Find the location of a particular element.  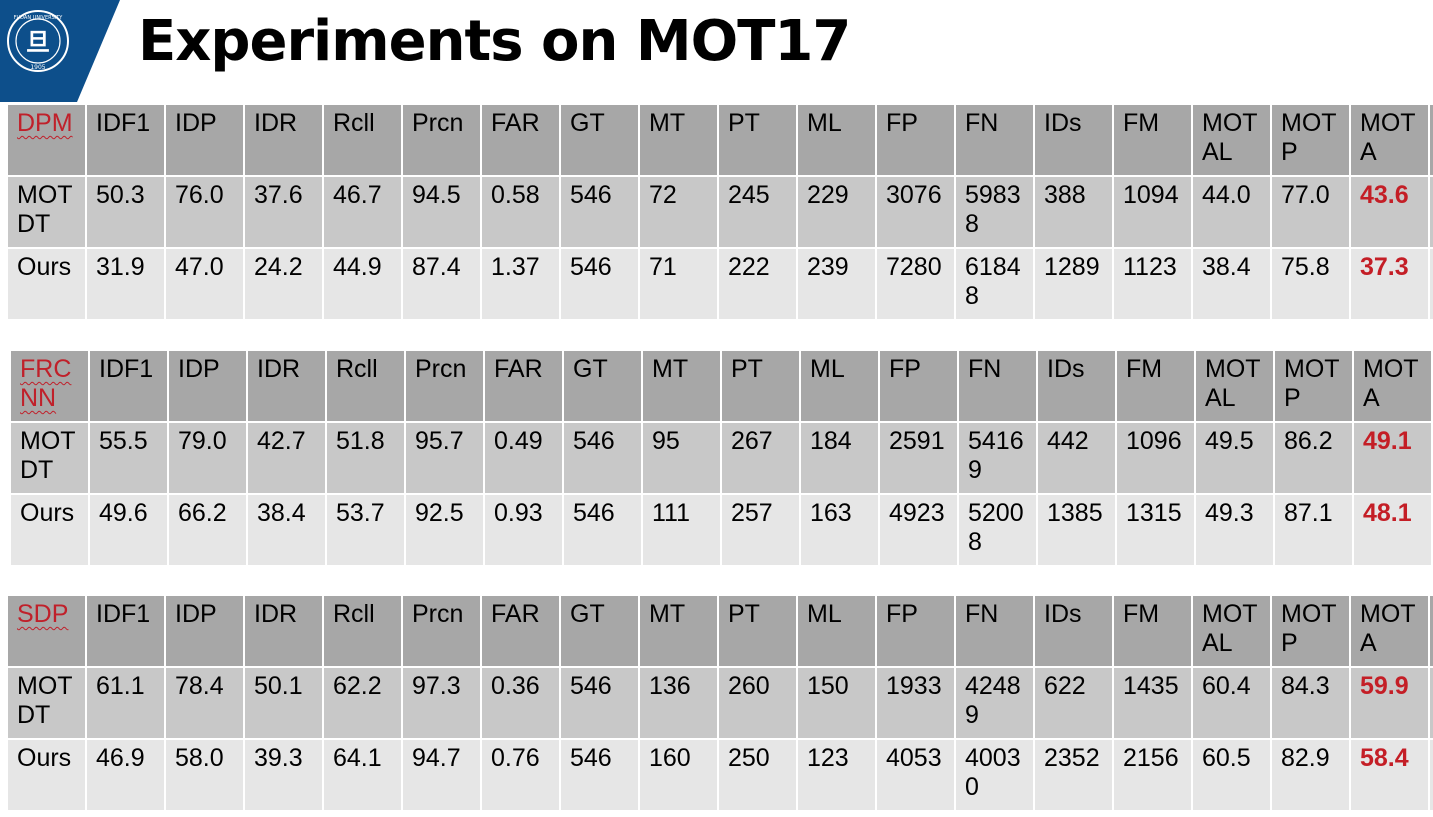

cell-idf1: 49.6 is located at coordinates (128, 530).